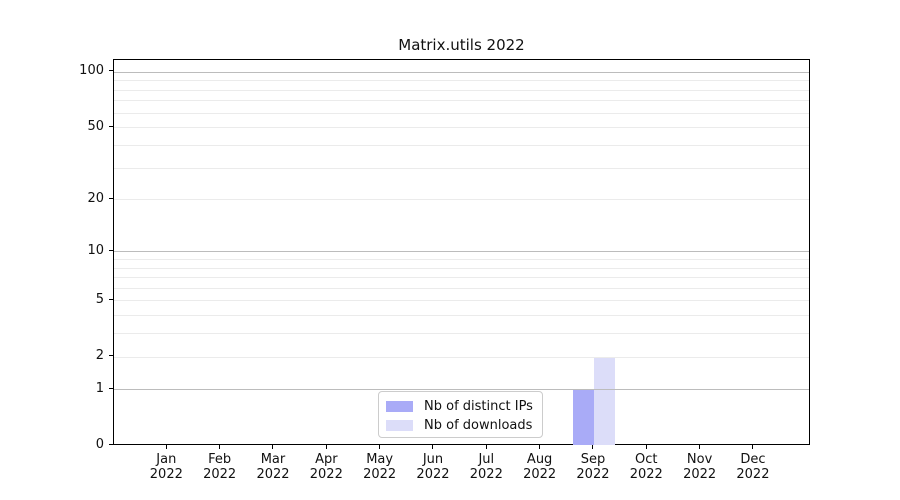 This screenshot has height=500, width=900. I want to click on y-tick-label: 100, so click(91, 71).